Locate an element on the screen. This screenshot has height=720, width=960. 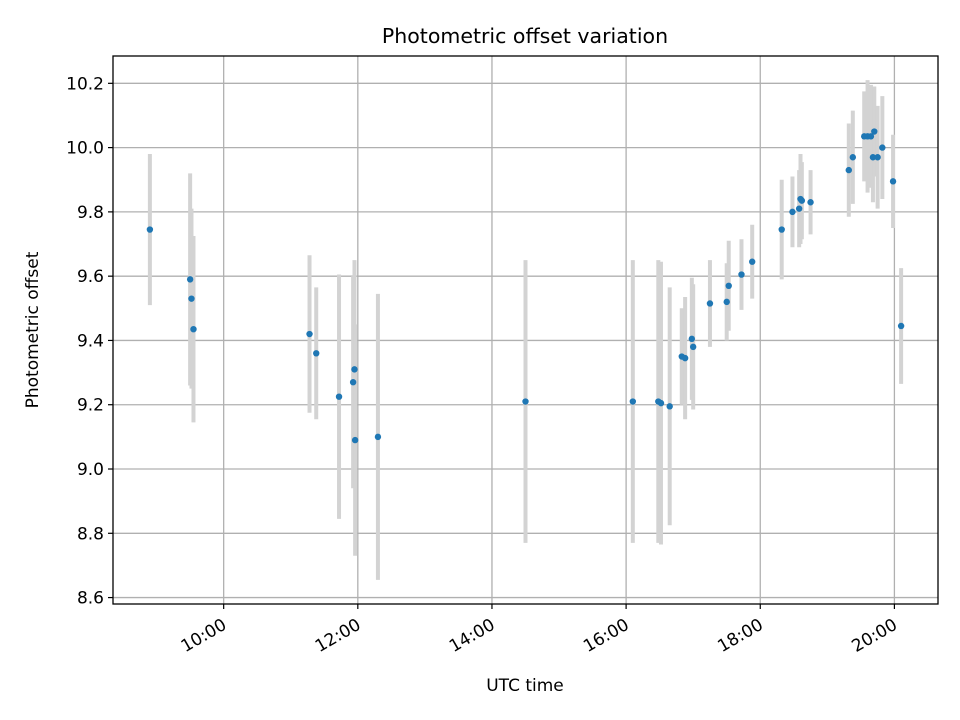
y-axis-label: Photometric offset is located at coordinates (33, 329).